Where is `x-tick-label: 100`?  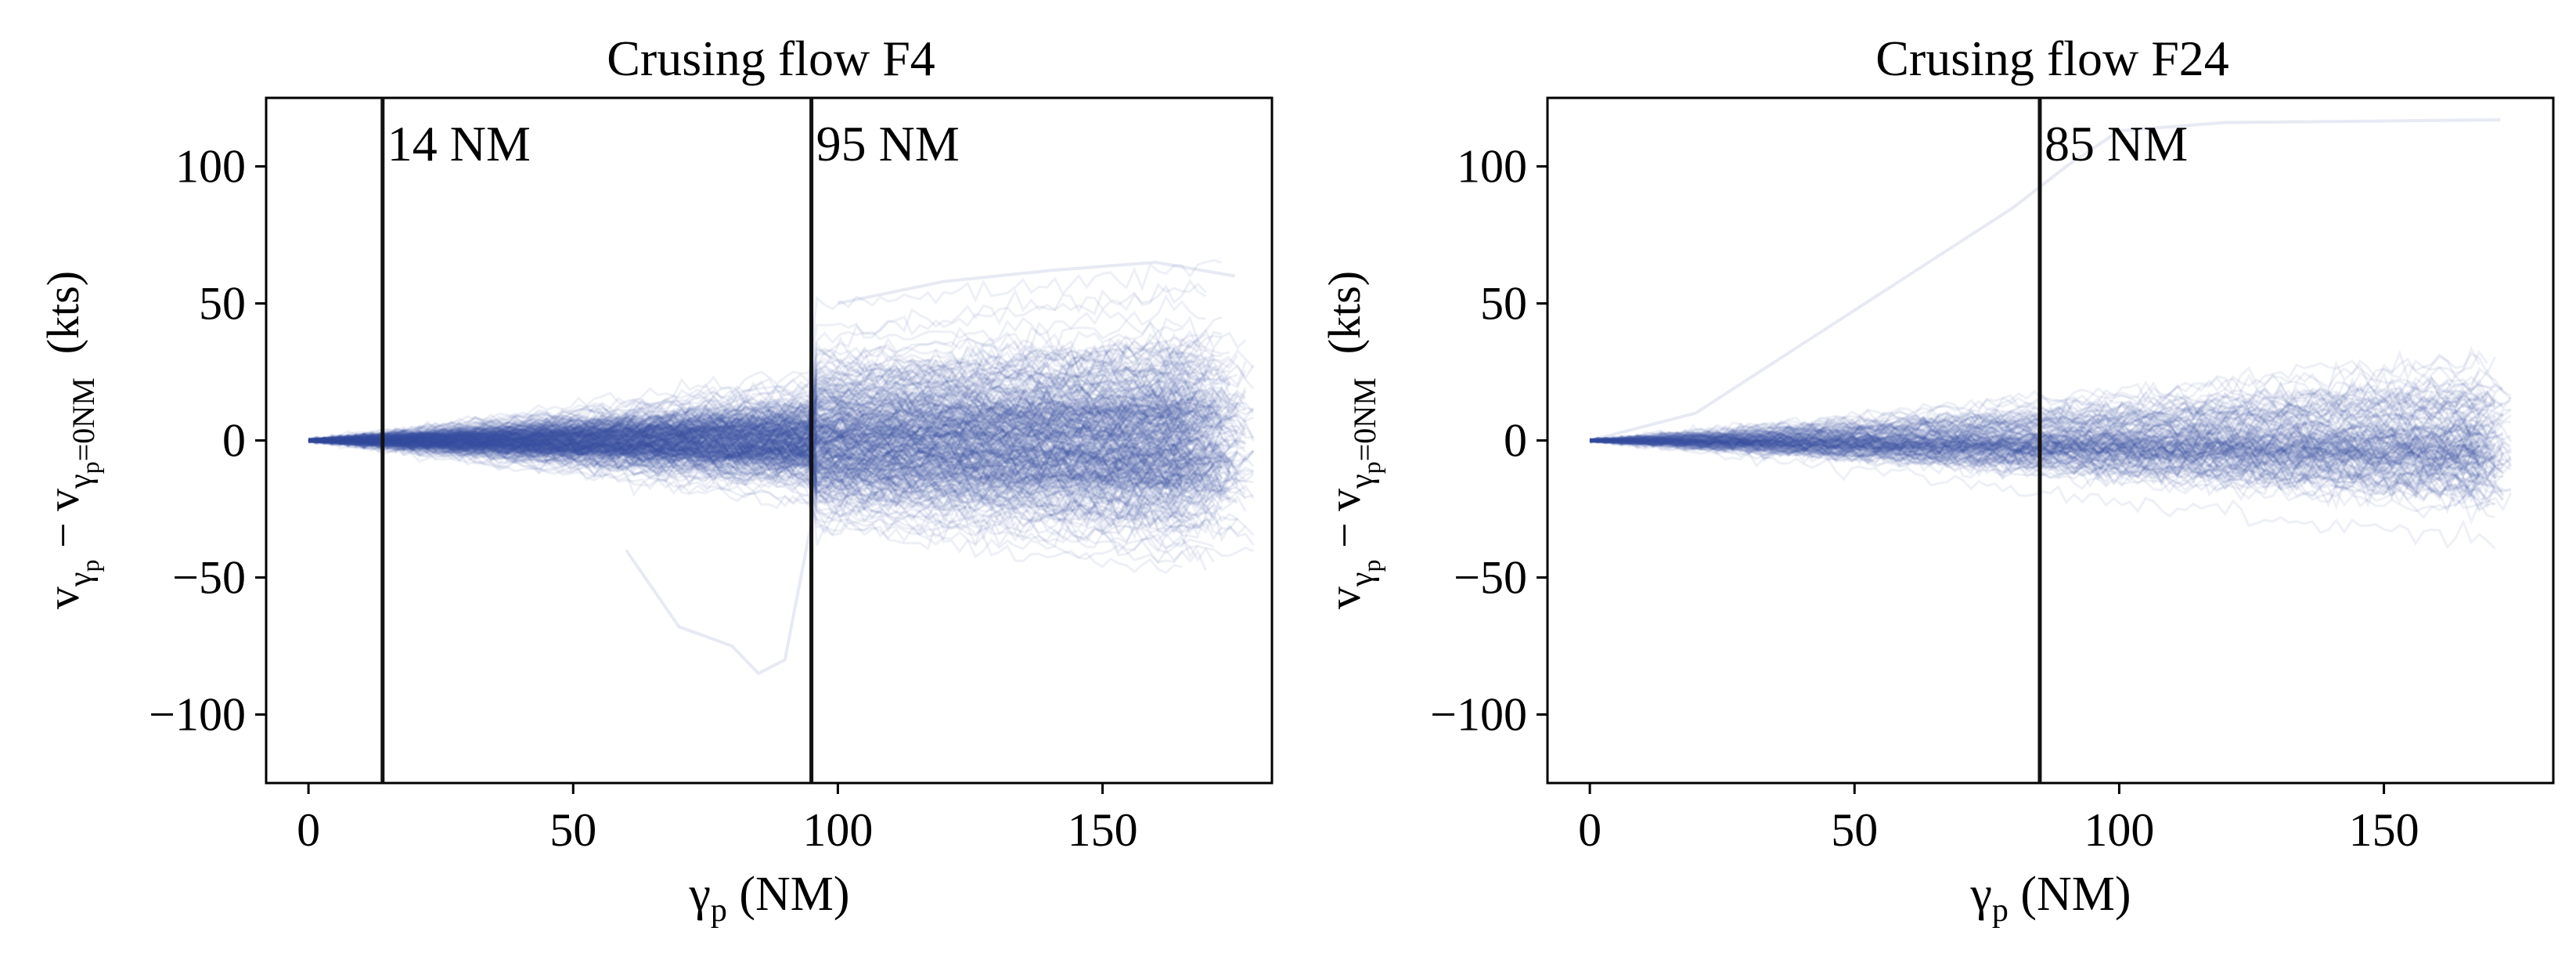 x-tick-label: 100 is located at coordinates (837, 830).